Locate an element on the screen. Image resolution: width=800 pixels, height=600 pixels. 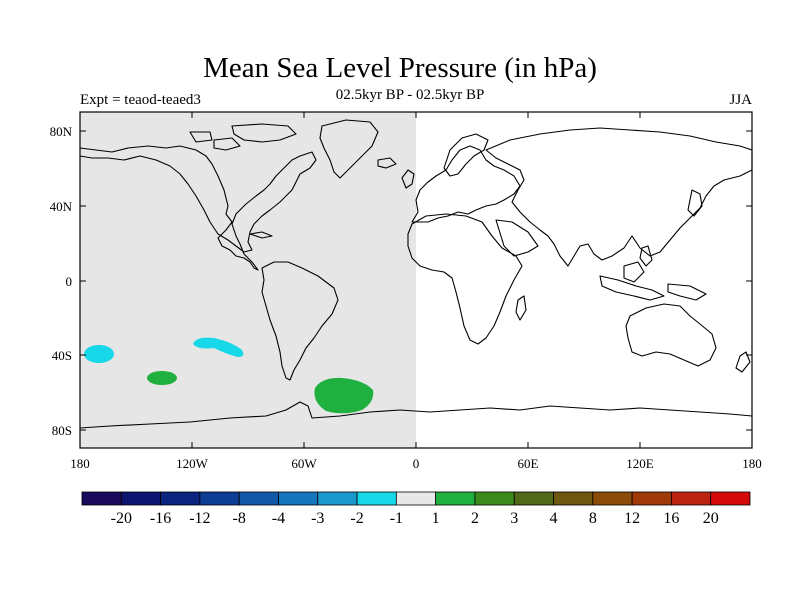
coastline-caribbean is located at coordinates (261, 235).